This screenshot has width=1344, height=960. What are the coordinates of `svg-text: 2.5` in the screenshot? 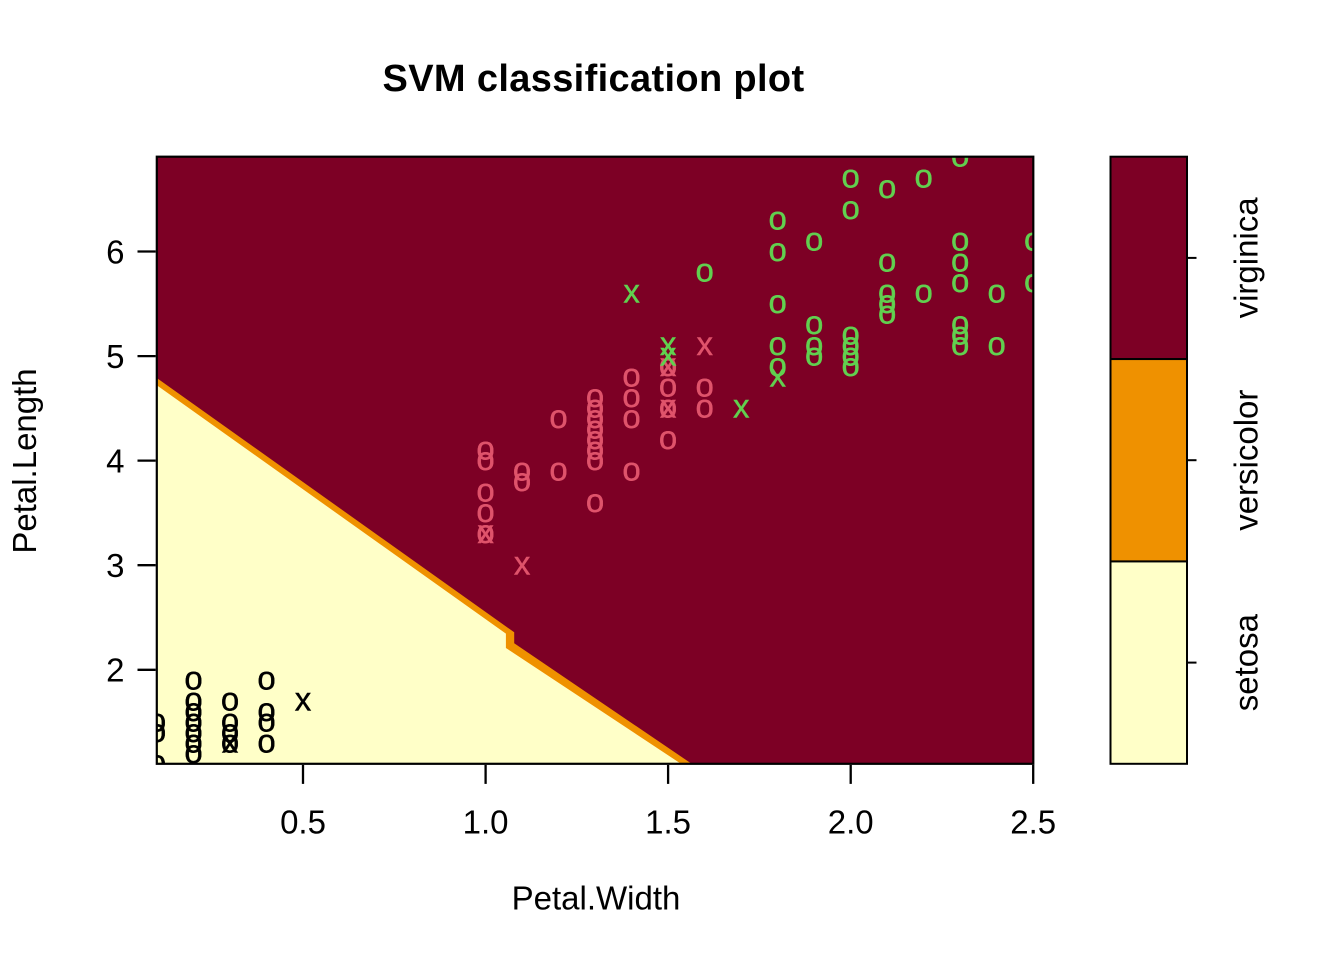 It's located at (1033, 821).